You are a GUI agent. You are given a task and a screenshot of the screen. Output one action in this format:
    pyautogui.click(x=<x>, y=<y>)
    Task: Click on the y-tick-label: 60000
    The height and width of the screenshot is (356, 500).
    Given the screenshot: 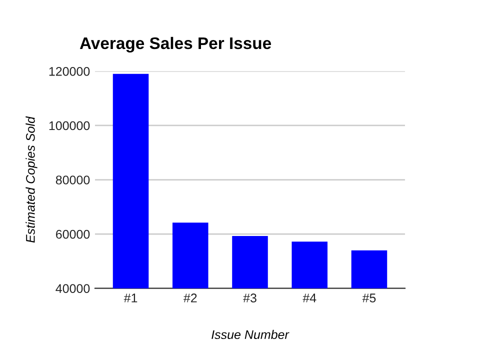 What is the action you would take?
    pyautogui.click(x=73, y=234)
    